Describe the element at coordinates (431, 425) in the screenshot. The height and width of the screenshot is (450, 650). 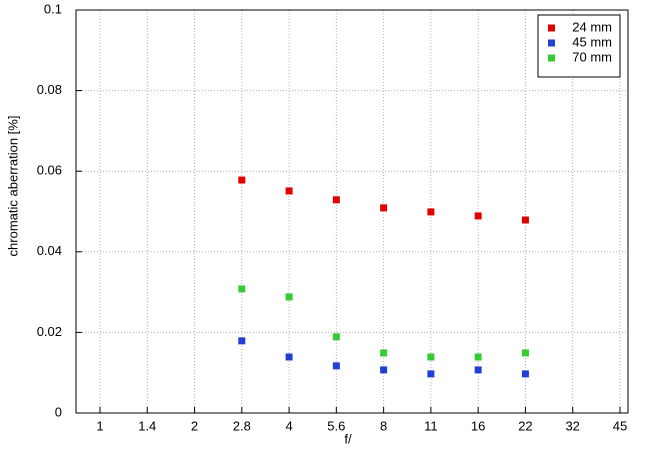
I see `x-tick-label: 11` at that location.